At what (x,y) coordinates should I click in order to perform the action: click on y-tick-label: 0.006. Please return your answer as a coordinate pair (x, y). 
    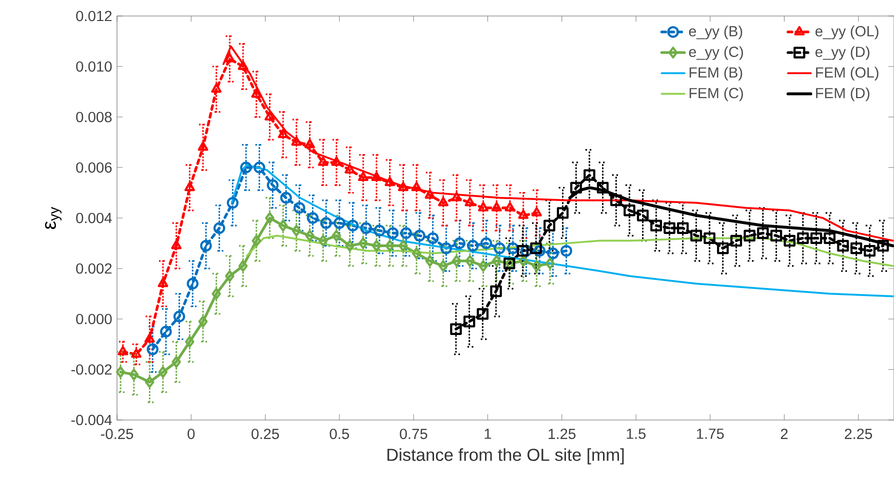
    Looking at the image, I should click on (94, 167).